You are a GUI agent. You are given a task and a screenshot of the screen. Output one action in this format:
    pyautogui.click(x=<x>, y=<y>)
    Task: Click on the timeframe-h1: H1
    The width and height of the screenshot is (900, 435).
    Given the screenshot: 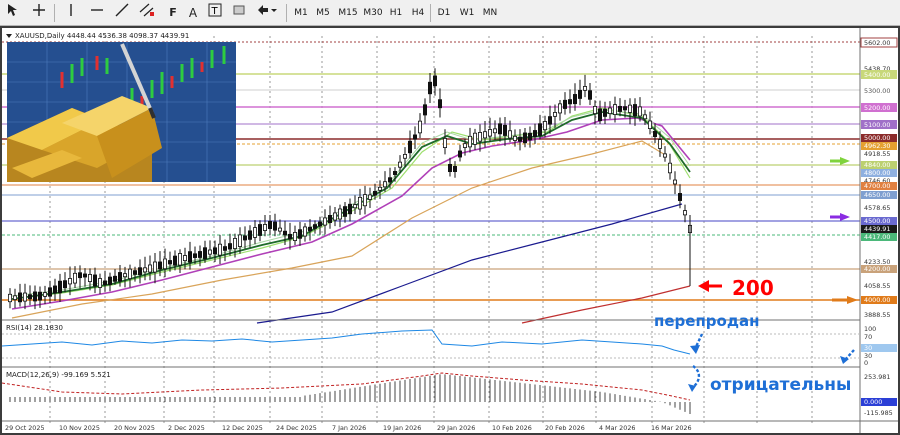 What is the action you would take?
    pyautogui.click(x=396, y=13)
    